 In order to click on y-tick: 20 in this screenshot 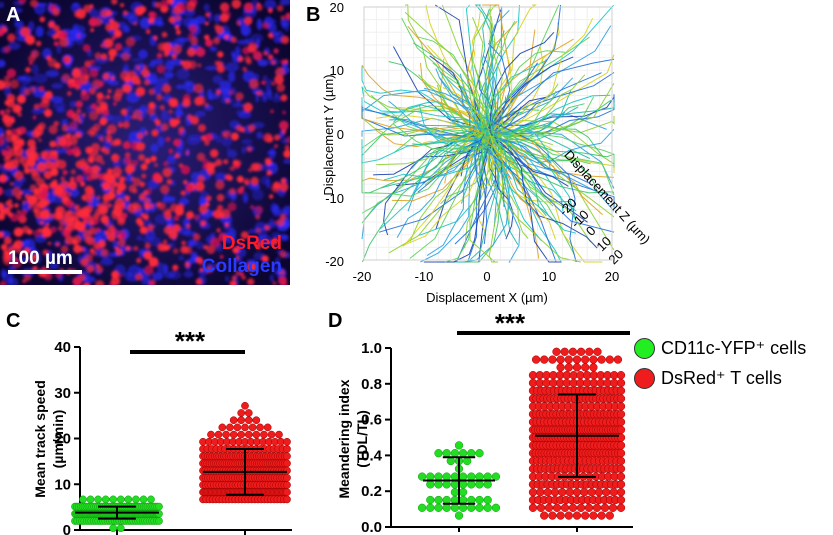, I will do `click(337, 7)`.